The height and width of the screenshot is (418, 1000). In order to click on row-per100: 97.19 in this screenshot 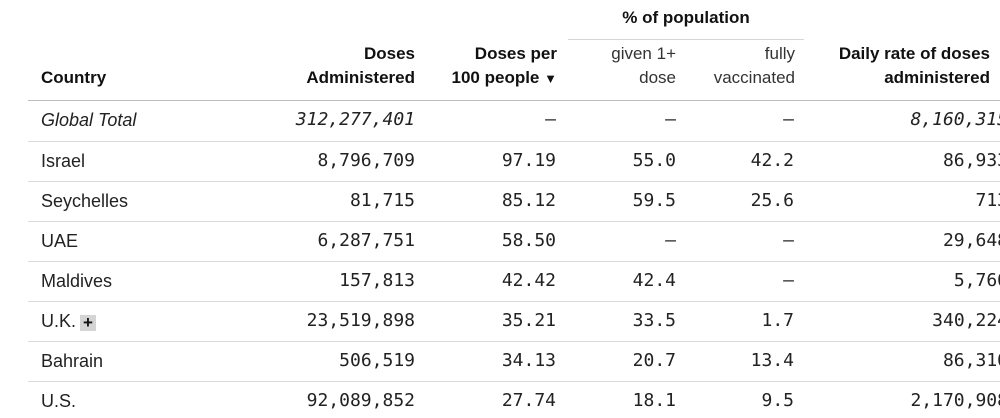, I will do `click(528, 160)`.